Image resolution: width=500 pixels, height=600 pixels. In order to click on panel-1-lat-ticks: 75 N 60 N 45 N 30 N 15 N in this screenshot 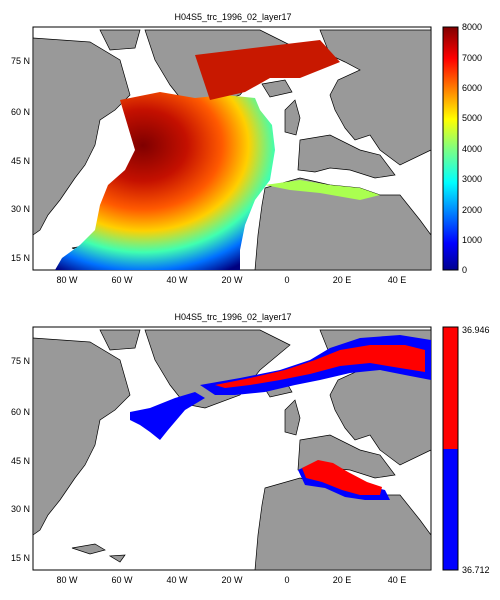, I will do `click(20, 159)`.